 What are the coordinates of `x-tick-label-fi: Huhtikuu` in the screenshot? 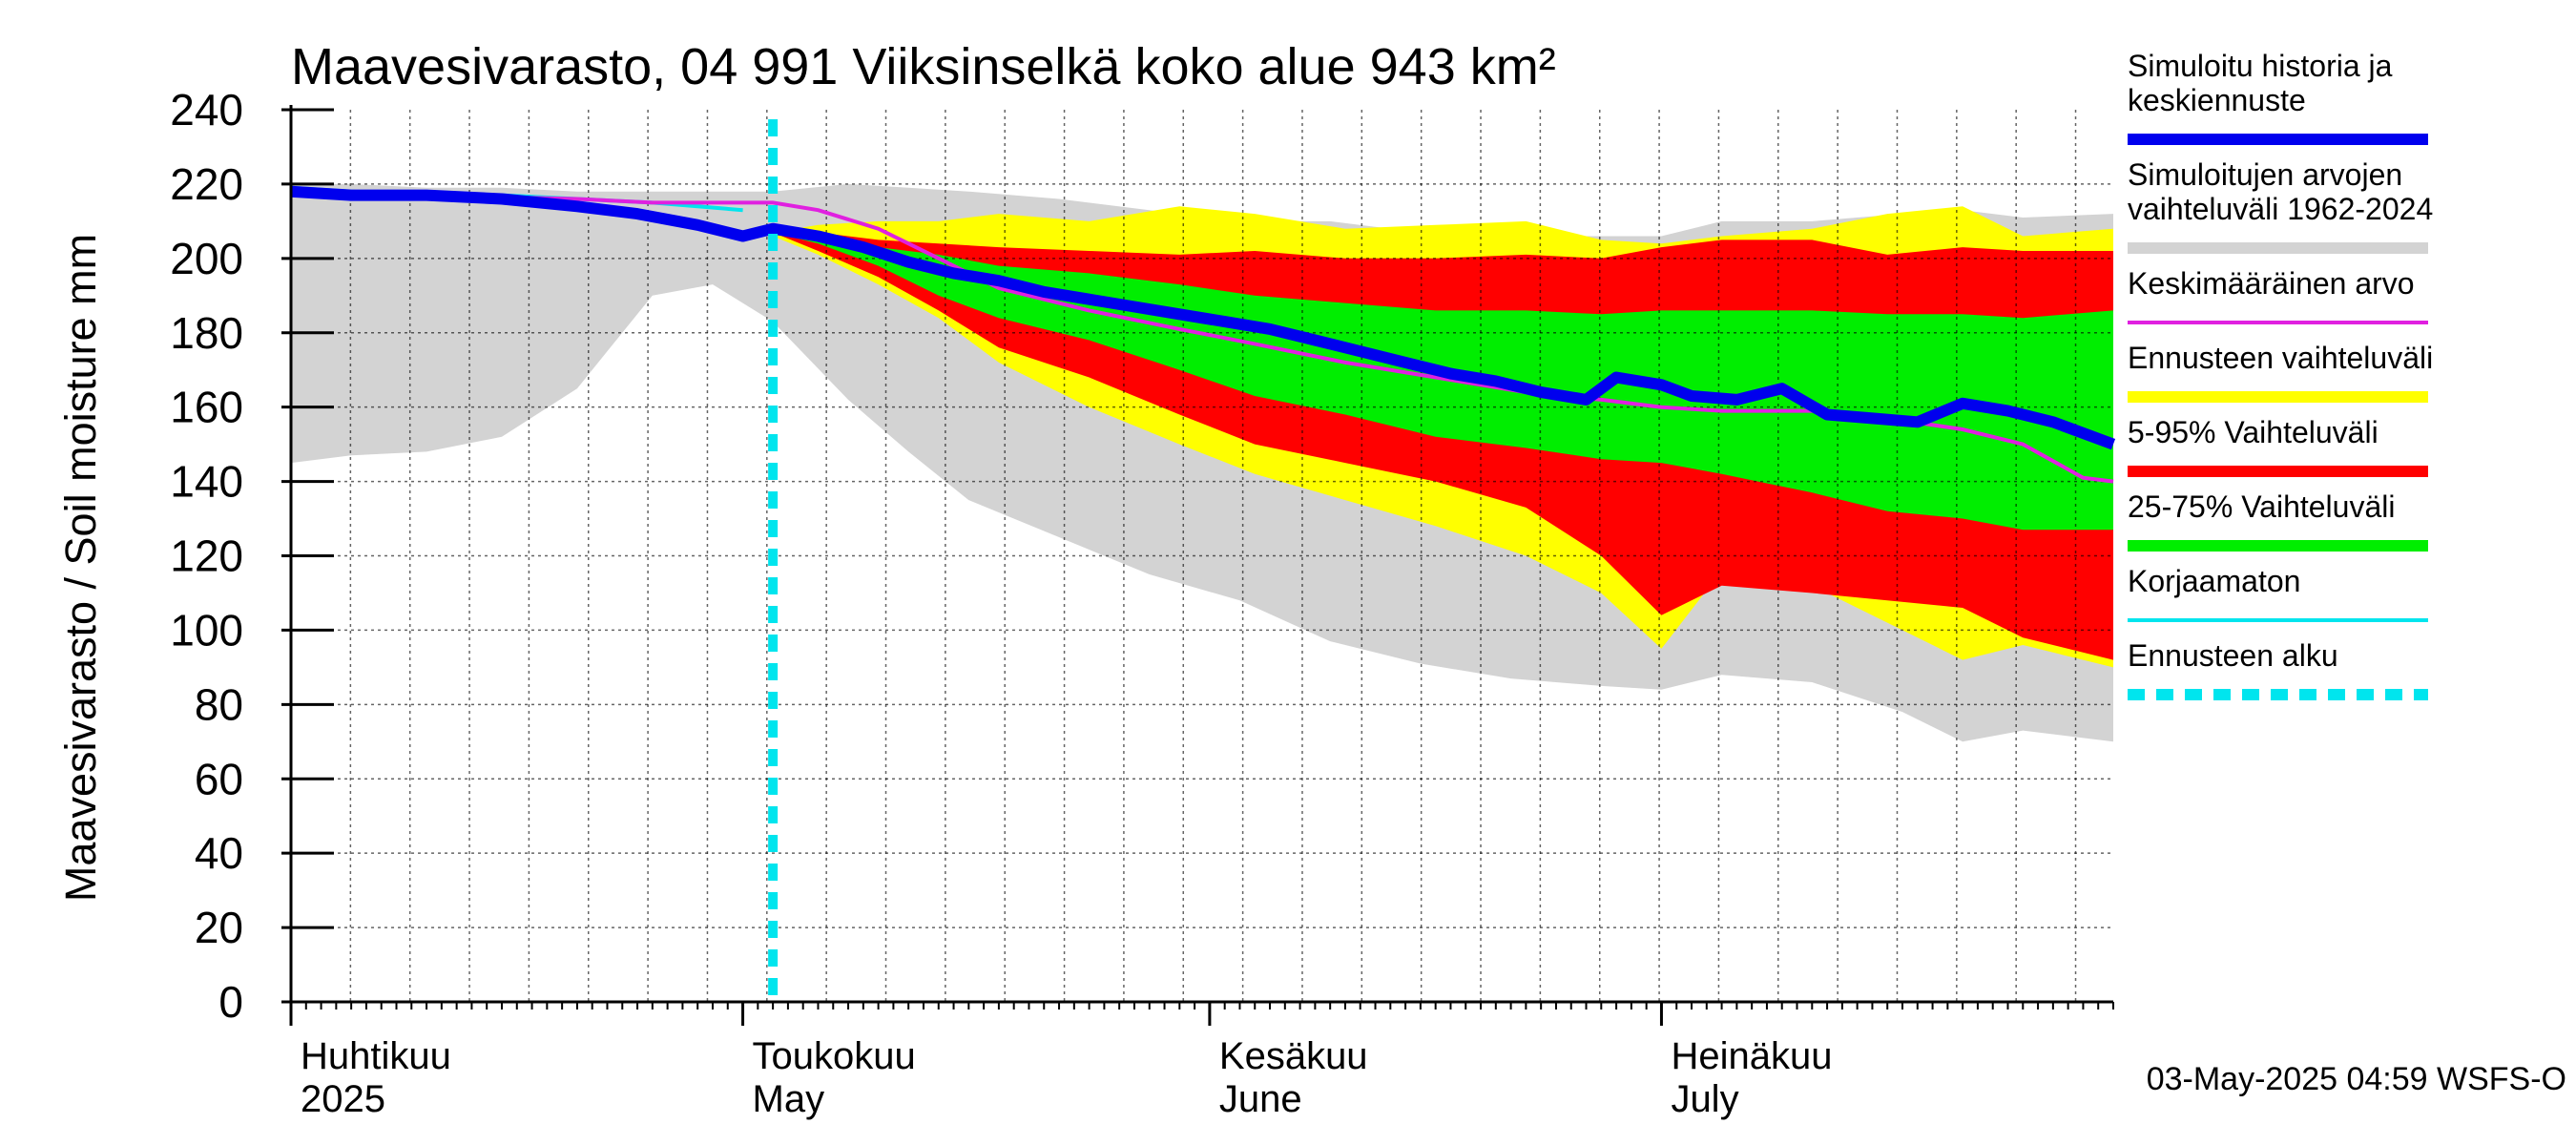 It's located at (376, 1056).